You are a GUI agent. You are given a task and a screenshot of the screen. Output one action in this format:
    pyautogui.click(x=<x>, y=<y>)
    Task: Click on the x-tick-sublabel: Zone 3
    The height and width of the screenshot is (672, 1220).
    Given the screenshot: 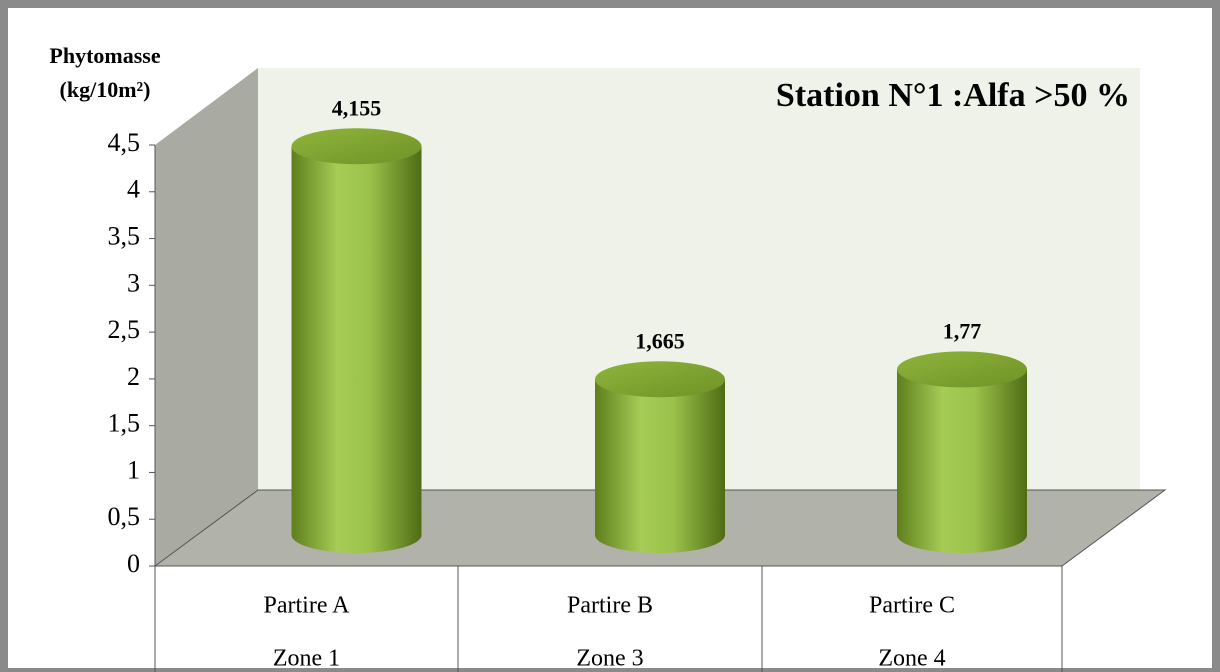 What is the action you would take?
    pyautogui.click(x=609, y=659)
    